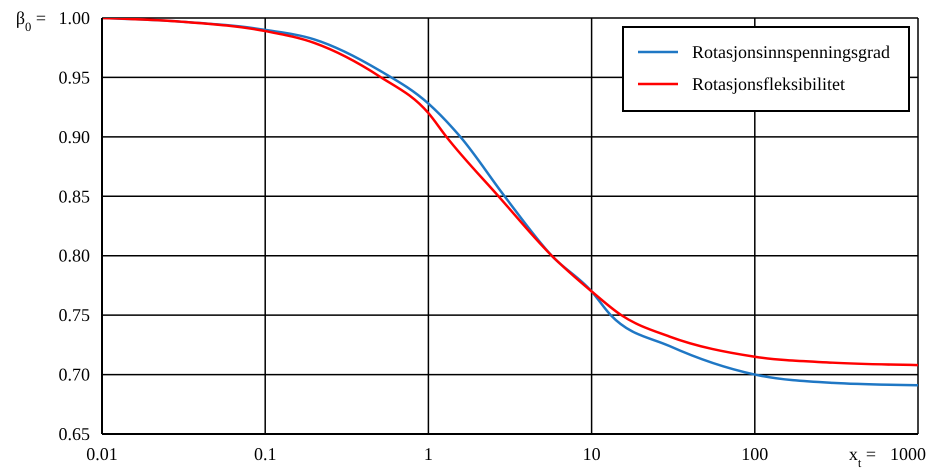 The width and height of the screenshot is (937, 470). I want to click on legend-label: Rotasjonsfleksibilitet, so click(768, 84).